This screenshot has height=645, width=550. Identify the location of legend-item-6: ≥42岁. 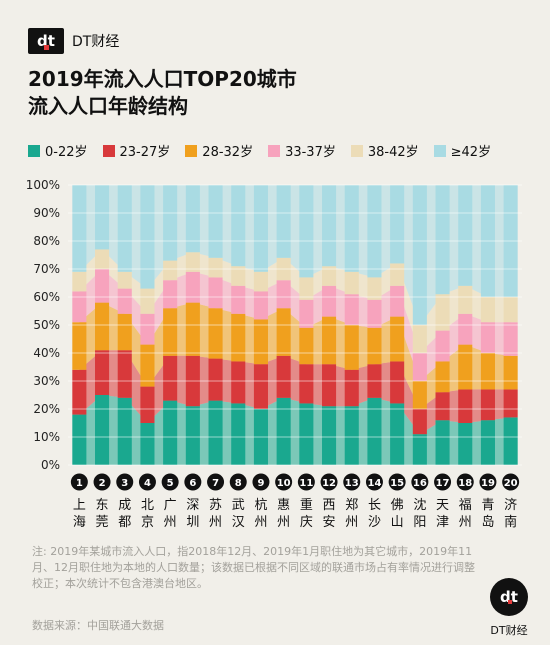
(462, 150).